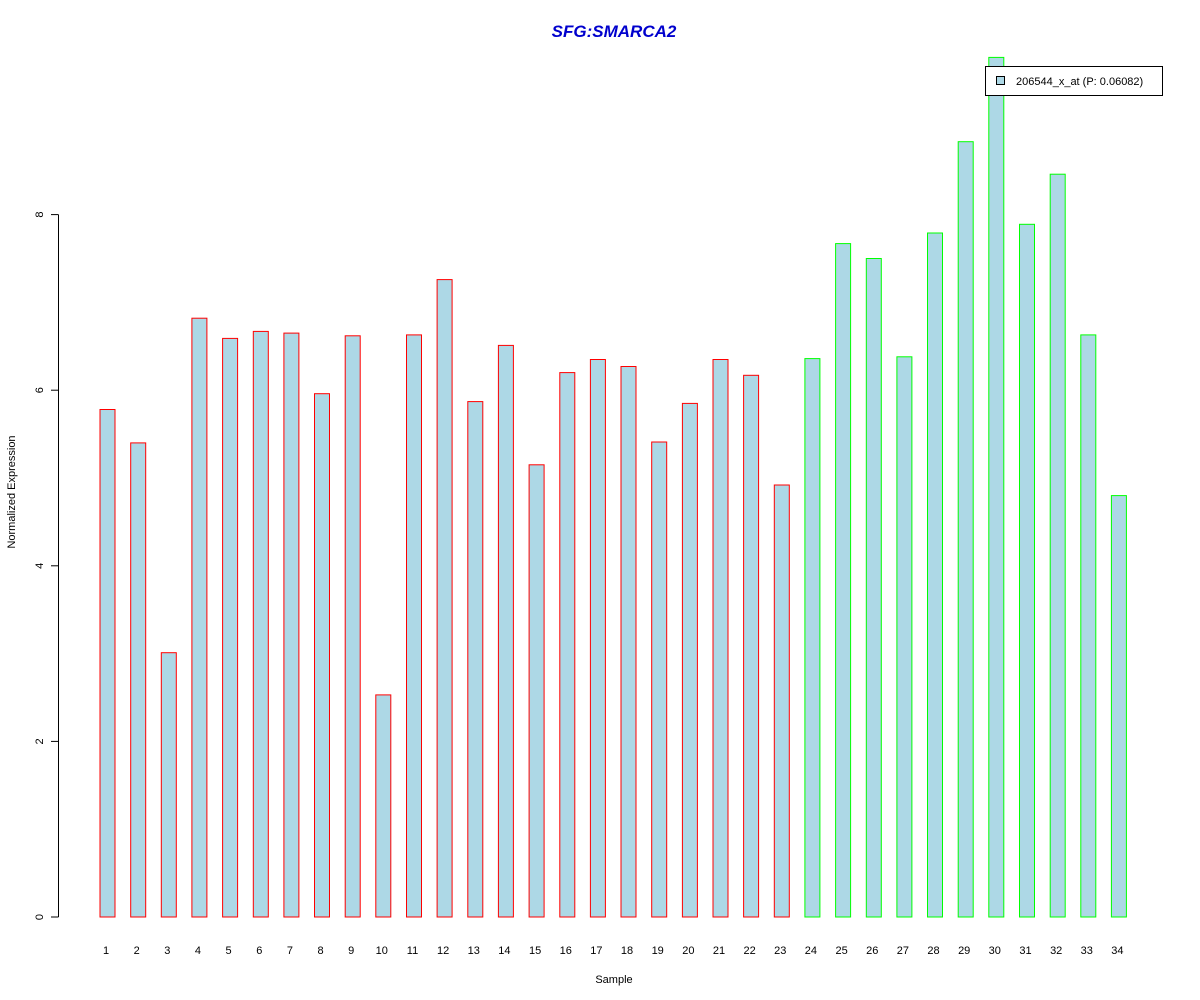 This screenshot has height=1000, width=1200. Describe the element at coordinates (566, 951) in the screenshot. I see `x-tick-label: 16` at that location.